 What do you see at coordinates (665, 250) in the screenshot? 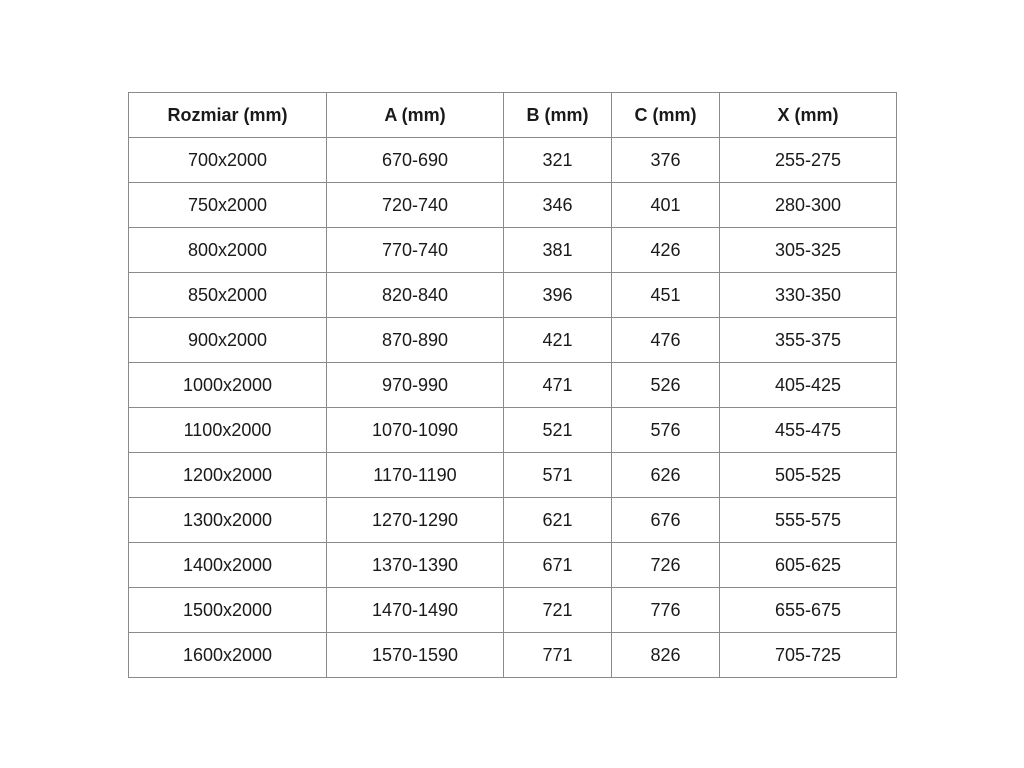
I see `cell-c: 426` at bounding box center [665, 250].